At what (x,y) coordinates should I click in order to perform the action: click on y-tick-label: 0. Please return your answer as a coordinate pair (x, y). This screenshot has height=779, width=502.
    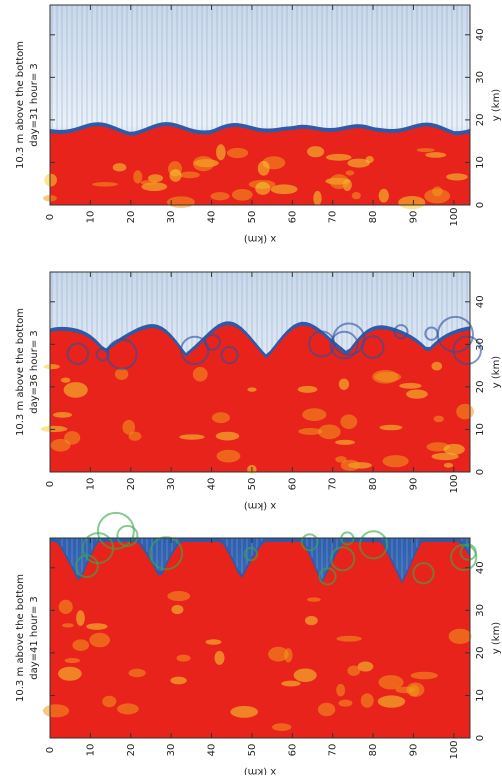
    Looking at the image, I should click on (480, 472).